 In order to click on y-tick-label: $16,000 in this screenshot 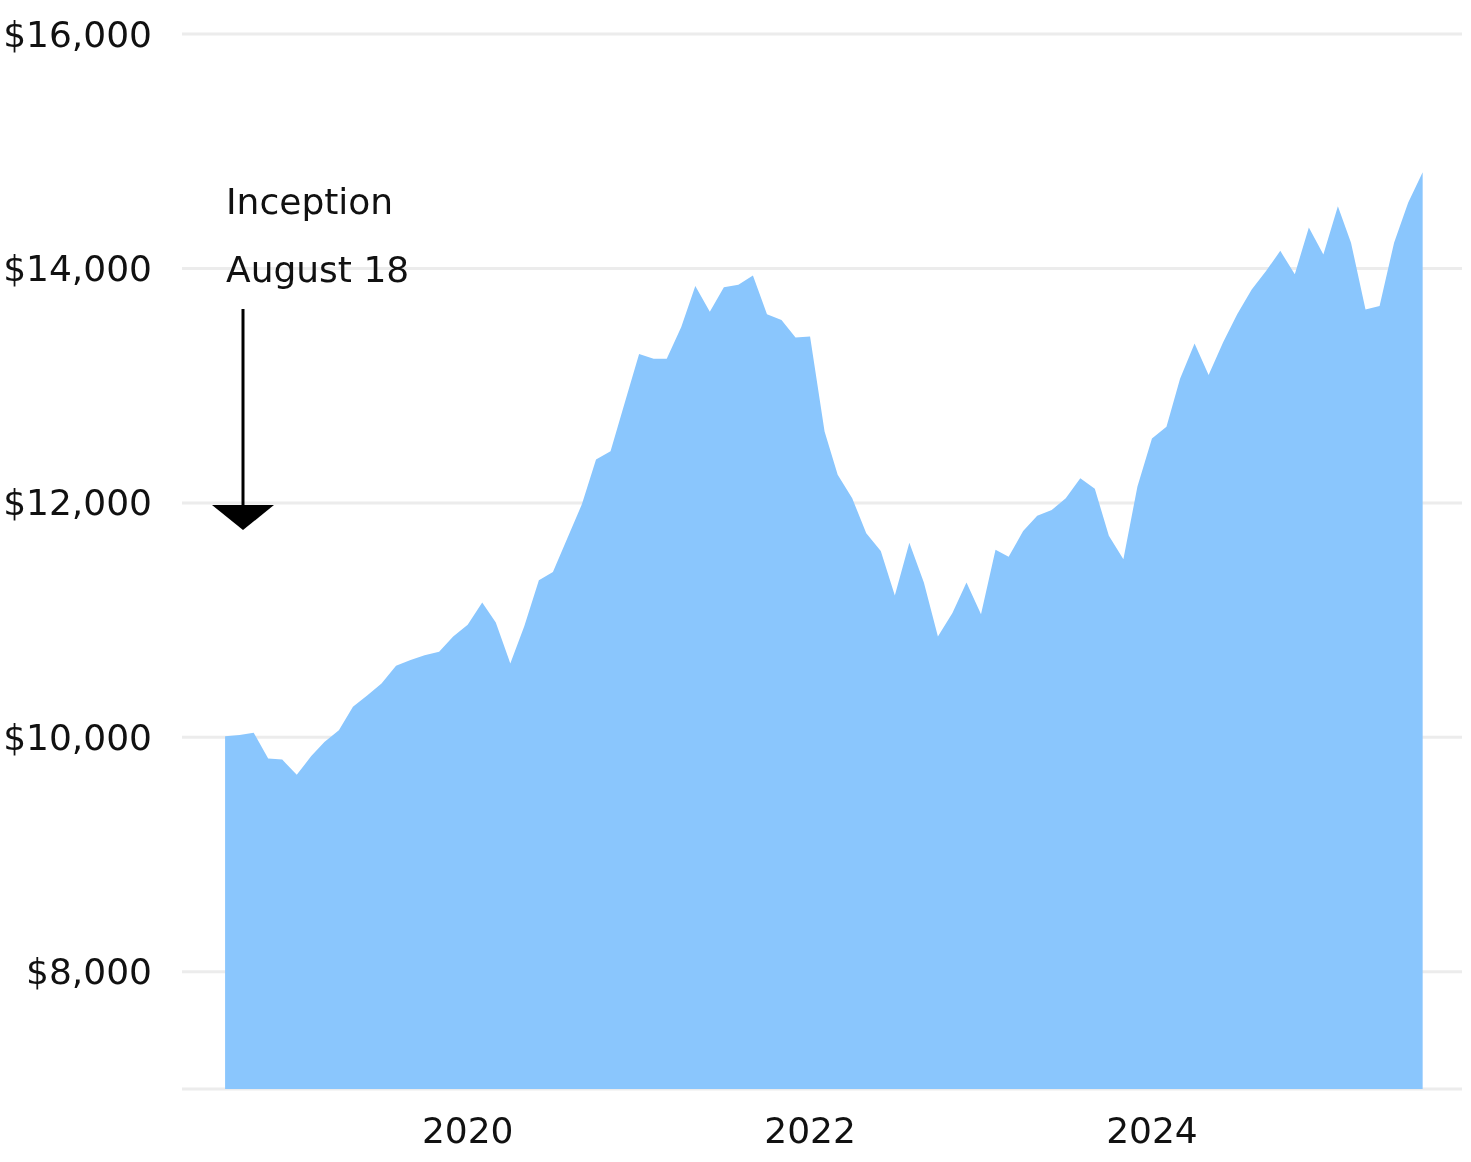, I will do `click(77, 34)`.